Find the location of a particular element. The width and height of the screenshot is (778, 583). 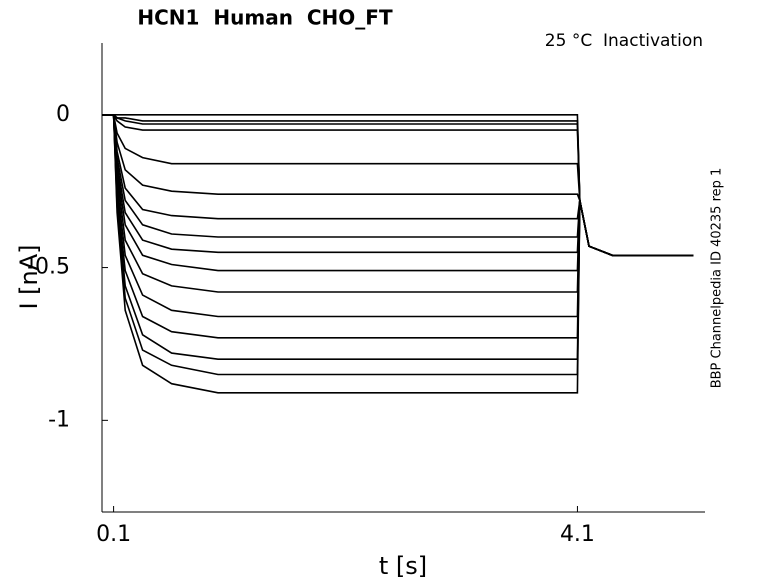

side-note: BBP Channelpedia ID 40235 rep 1 is located at coordinates (717, 278).